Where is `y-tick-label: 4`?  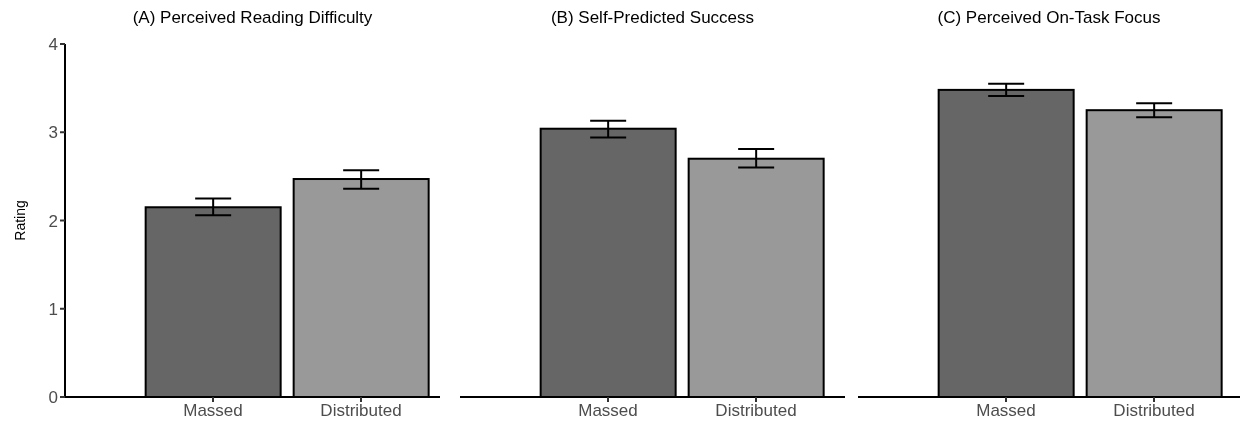
y-tick-label: 4 is located at coordinates (53, 45).